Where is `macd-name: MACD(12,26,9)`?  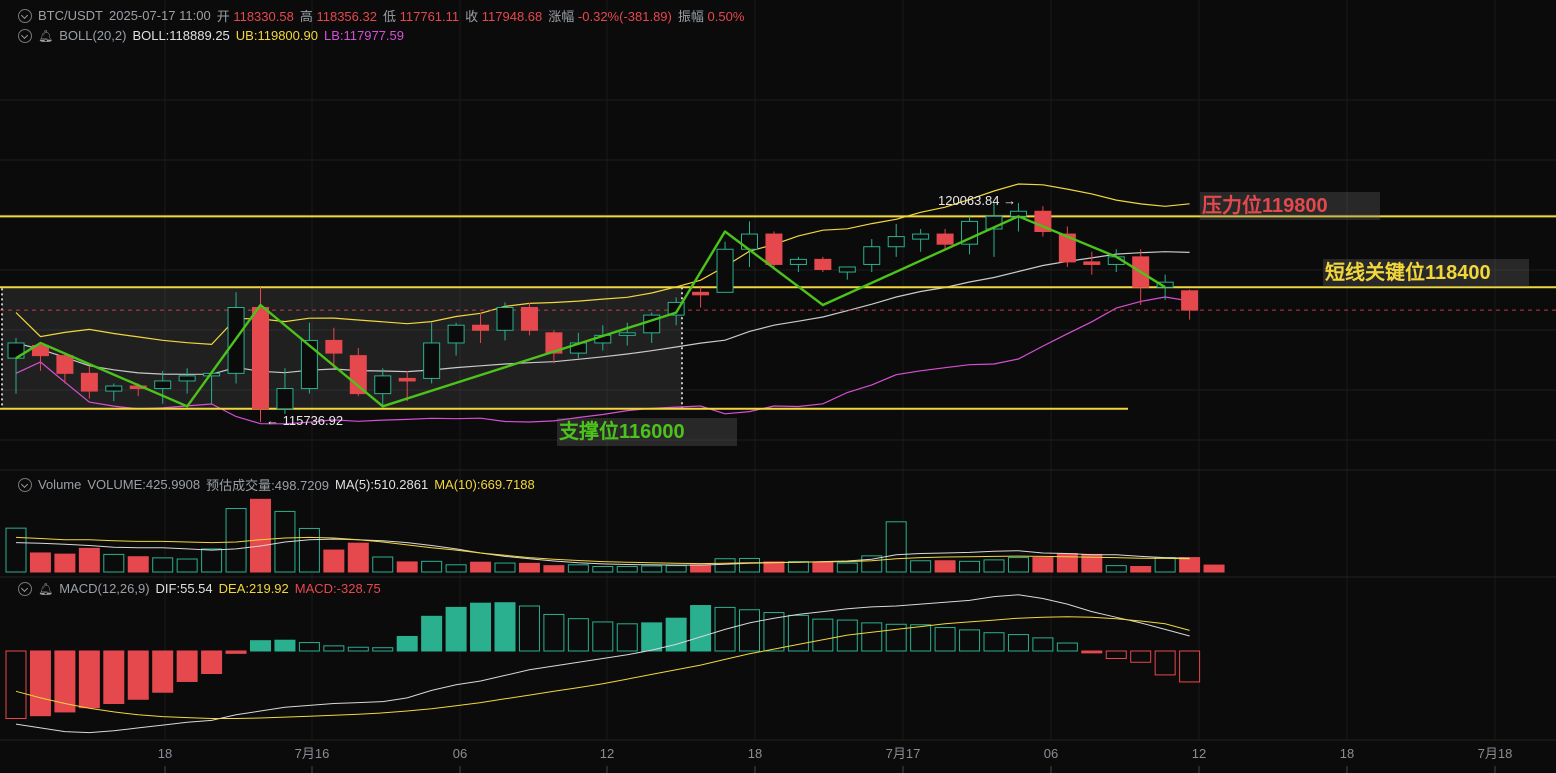
macd-name: MACD(12,26,9) is located at coordinates (104, 588).